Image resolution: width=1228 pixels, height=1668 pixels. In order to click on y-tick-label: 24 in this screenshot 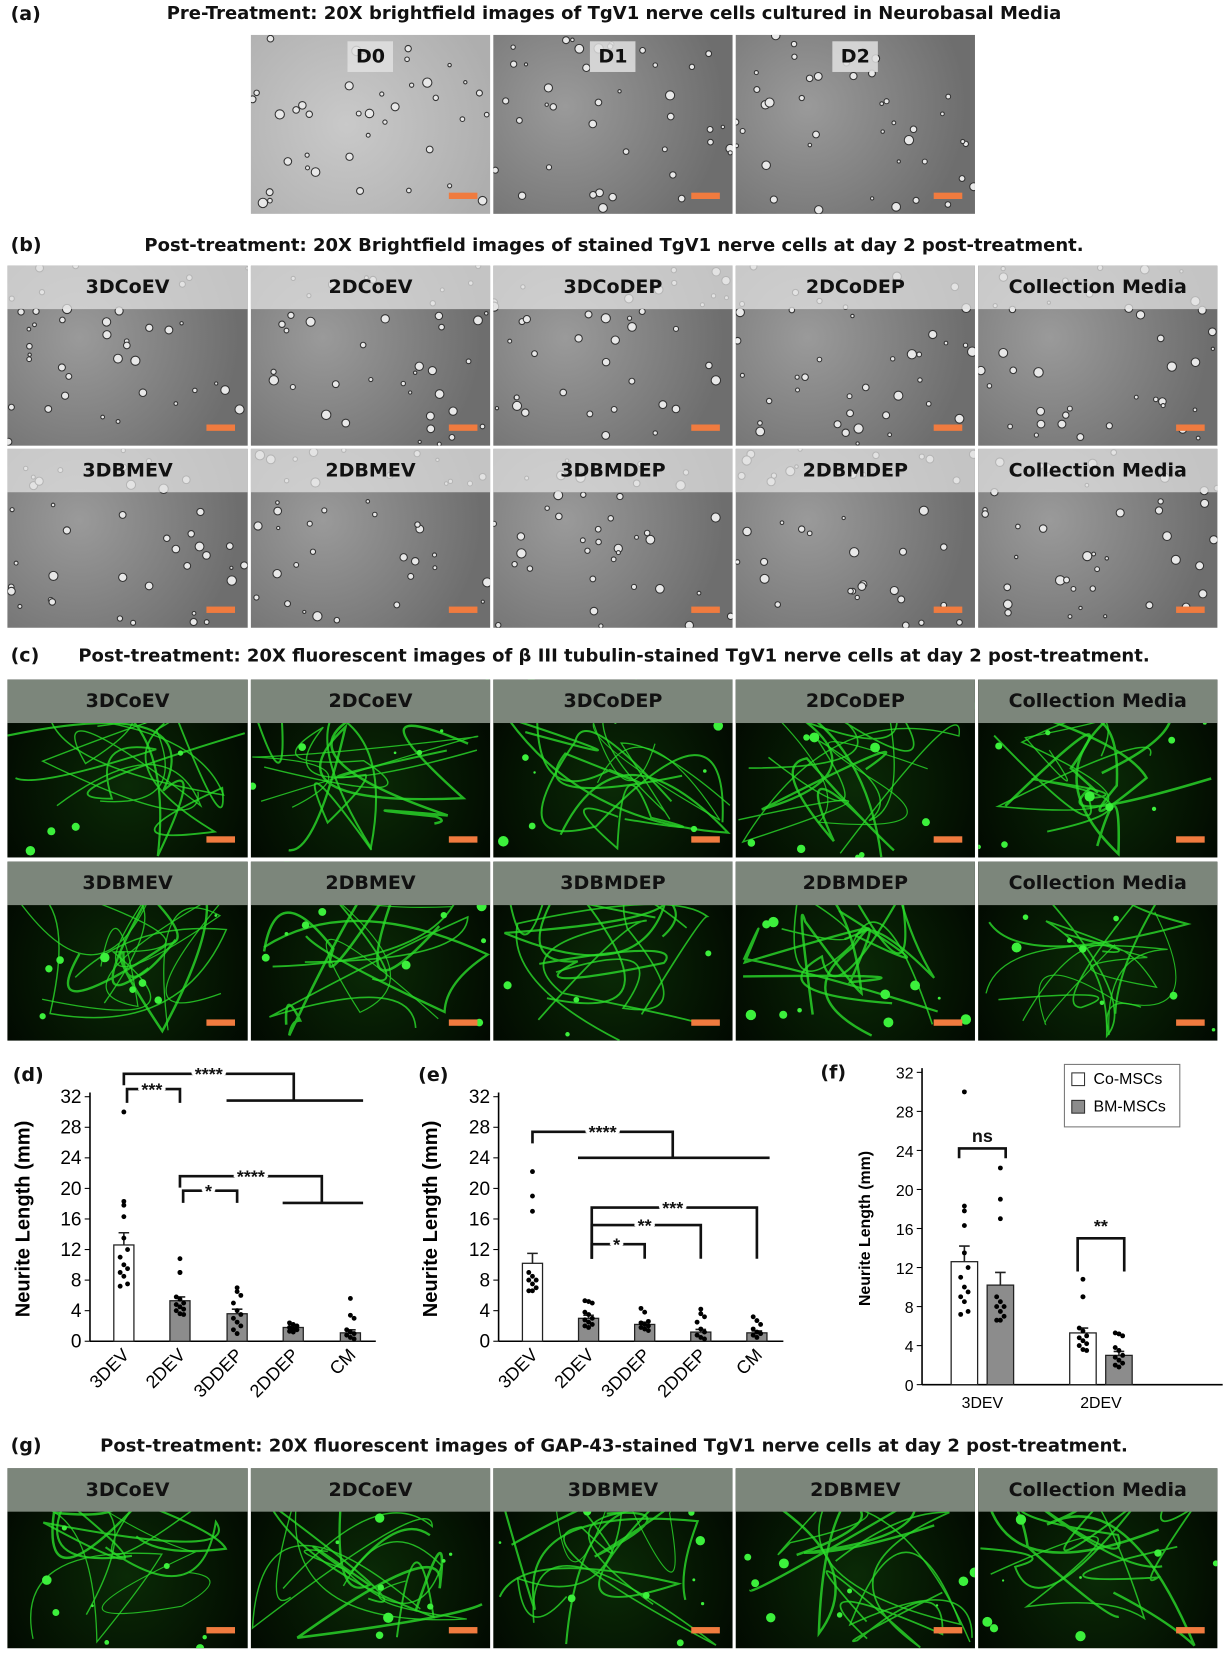, I will do `click(905, 1152)`.